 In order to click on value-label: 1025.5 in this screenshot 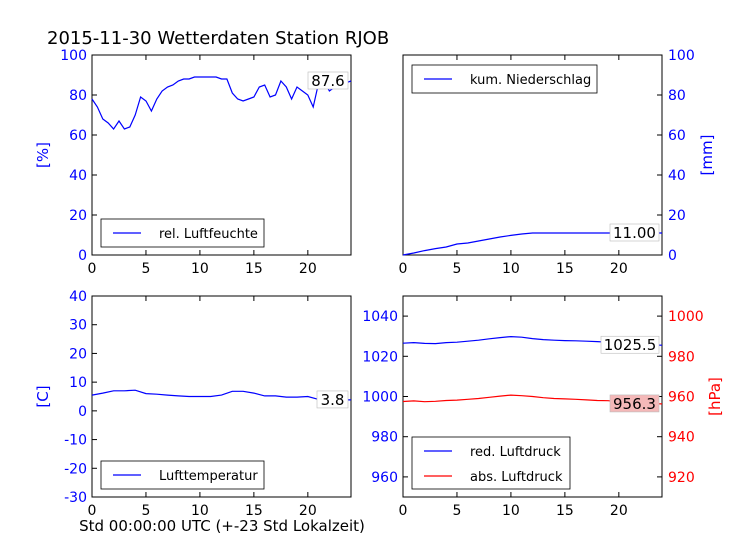, I will do `click(630, 345)`.